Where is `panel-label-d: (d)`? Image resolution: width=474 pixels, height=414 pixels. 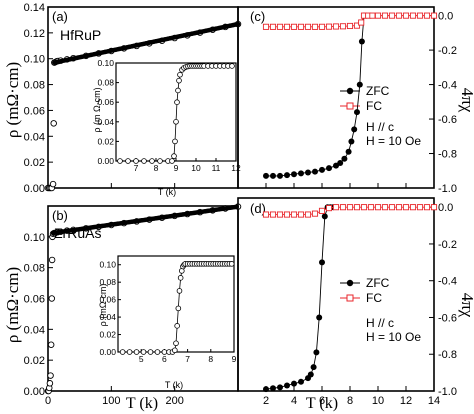
panel-label-d: (d) is located at coordinates (258, 208).